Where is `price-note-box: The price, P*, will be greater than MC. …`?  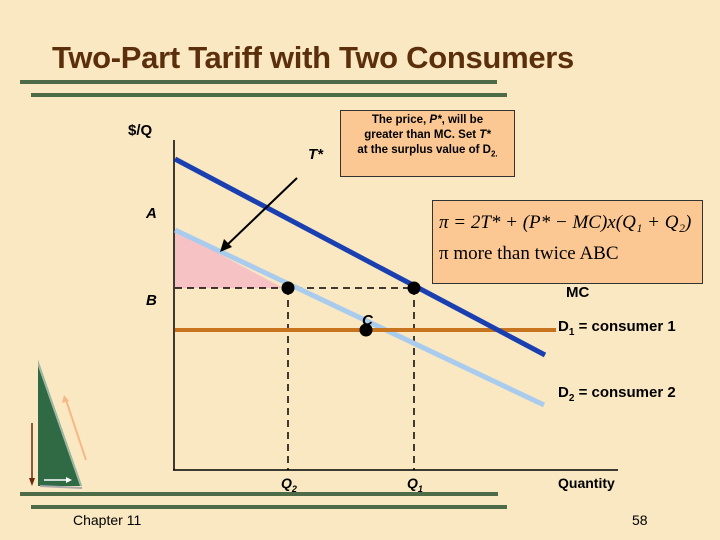
price-note-box: The price, P*, will be greater than MC. … is located at coordinates (427, 143).